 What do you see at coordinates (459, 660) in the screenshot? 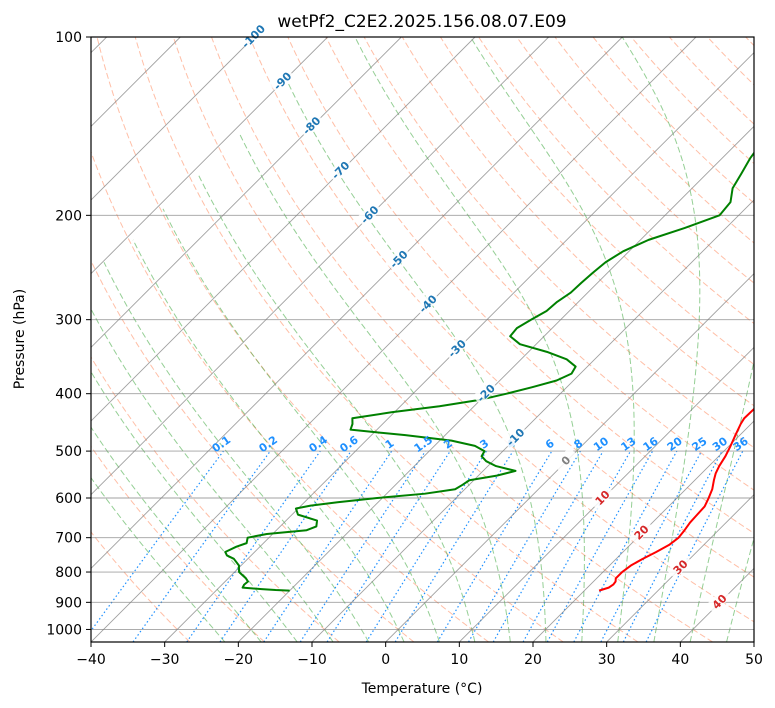
I see `x-tick-label: 10` at bounding box center [459, 660].